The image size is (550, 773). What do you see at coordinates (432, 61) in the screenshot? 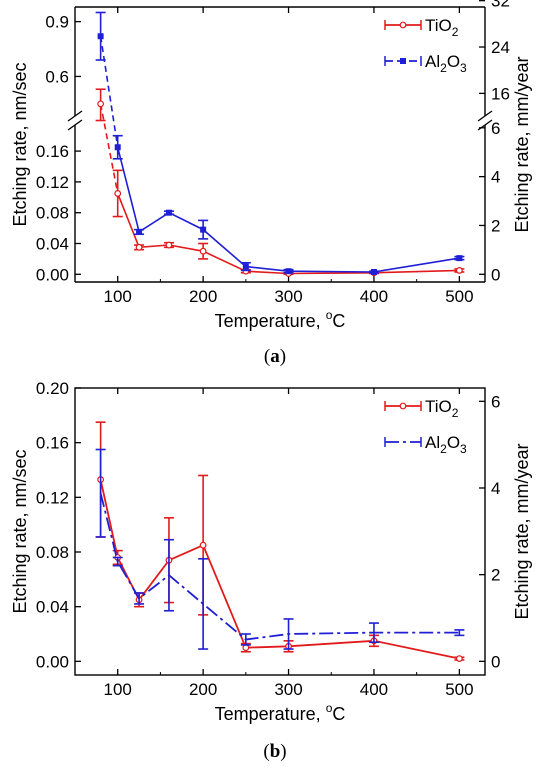
I see `legend-label-main: Al` at bounding box center [432, 61].